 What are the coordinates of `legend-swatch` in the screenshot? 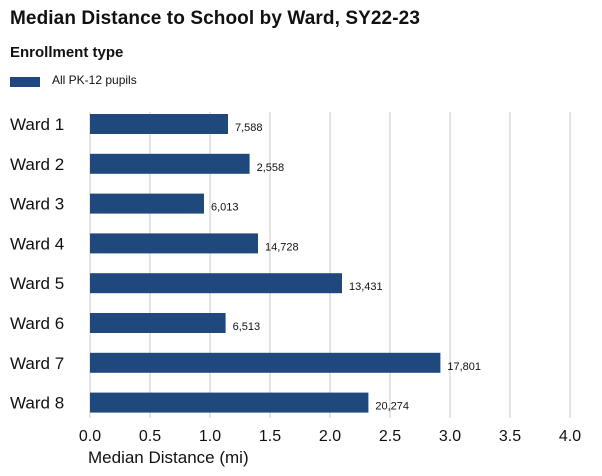 It's located at (25, 82).